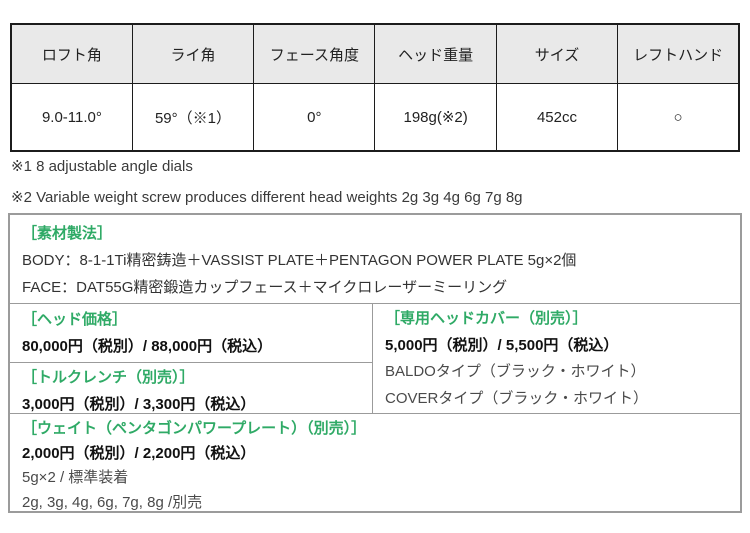 Image resolution: width=750 pixels, height=533 pixels. I want to click on section-torque-wrench: ［トルクレンチ（別売）］ 3,000円（税別）/ 3,300円（税込）, so click(191, 388).